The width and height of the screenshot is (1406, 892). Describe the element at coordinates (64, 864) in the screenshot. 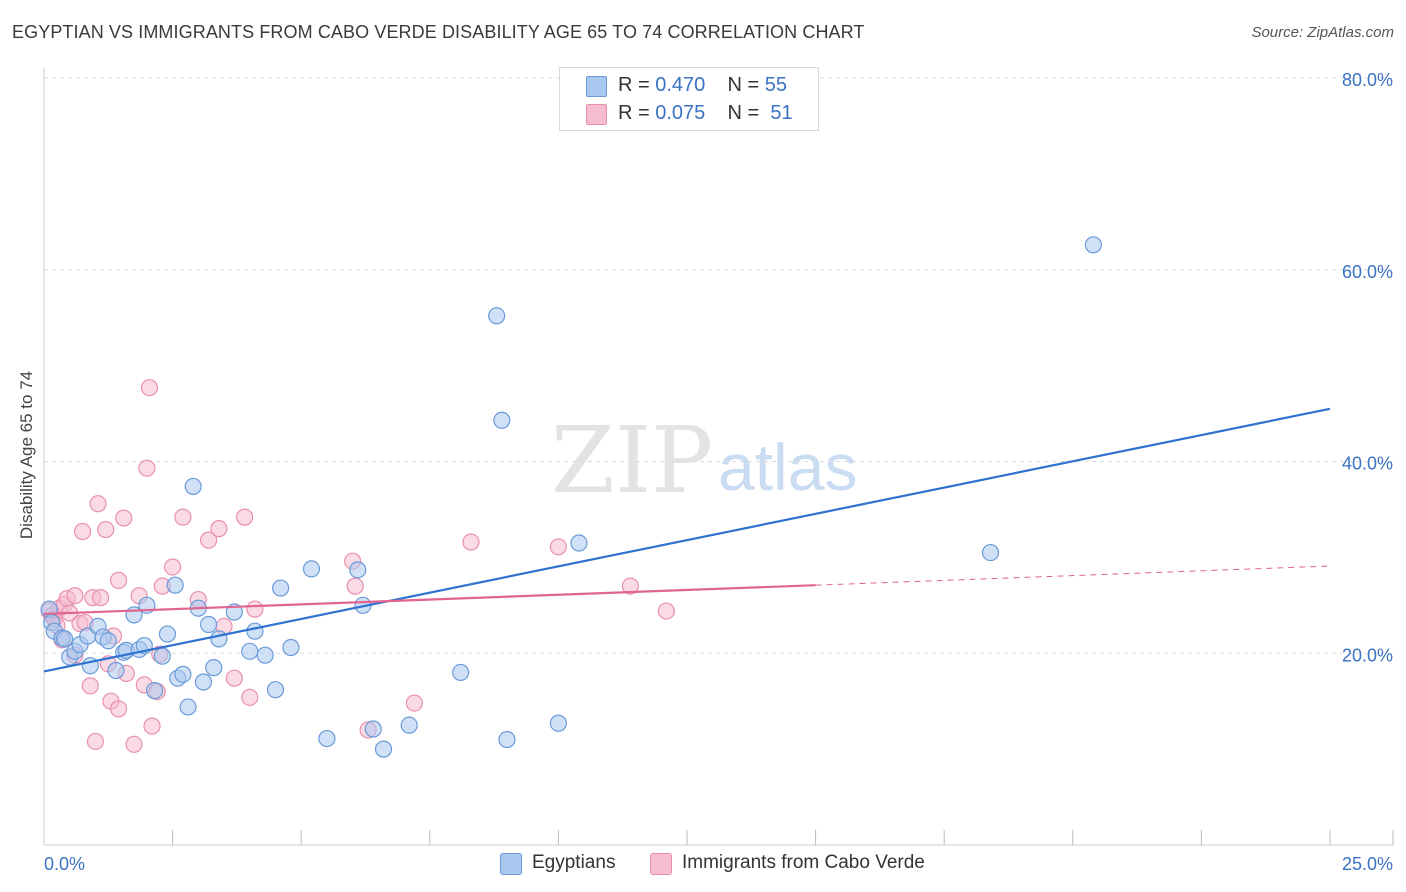

I see `x-tick-label: 0.0%` at that location.